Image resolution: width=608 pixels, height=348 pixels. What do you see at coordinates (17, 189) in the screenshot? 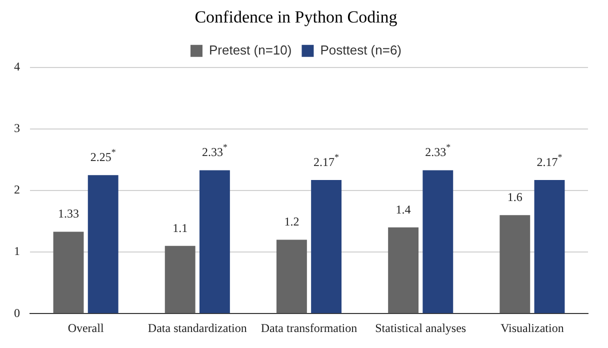
I see `y-tick-label: 2` at bounding box center [17, 189].